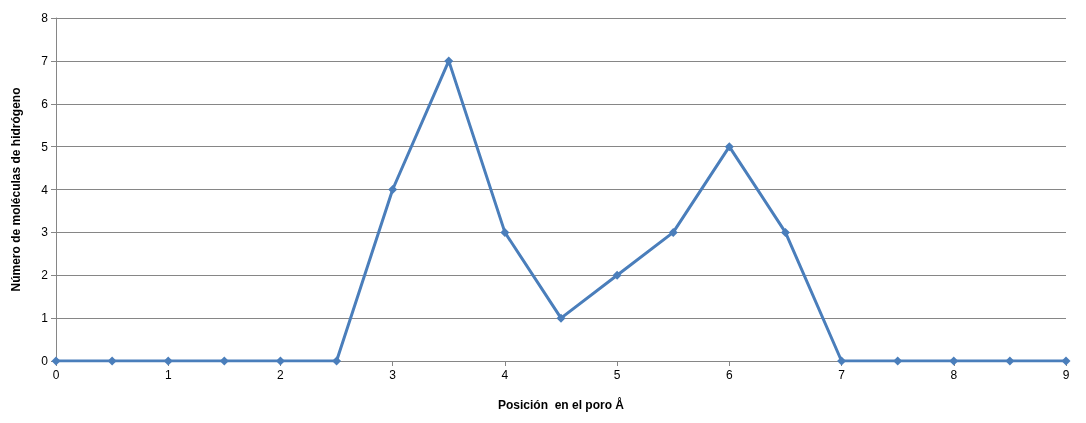 The image size is (1086, 423). I want to click on y-axis-title: Número de moléculas de hidrógeno, so click(16, 189).